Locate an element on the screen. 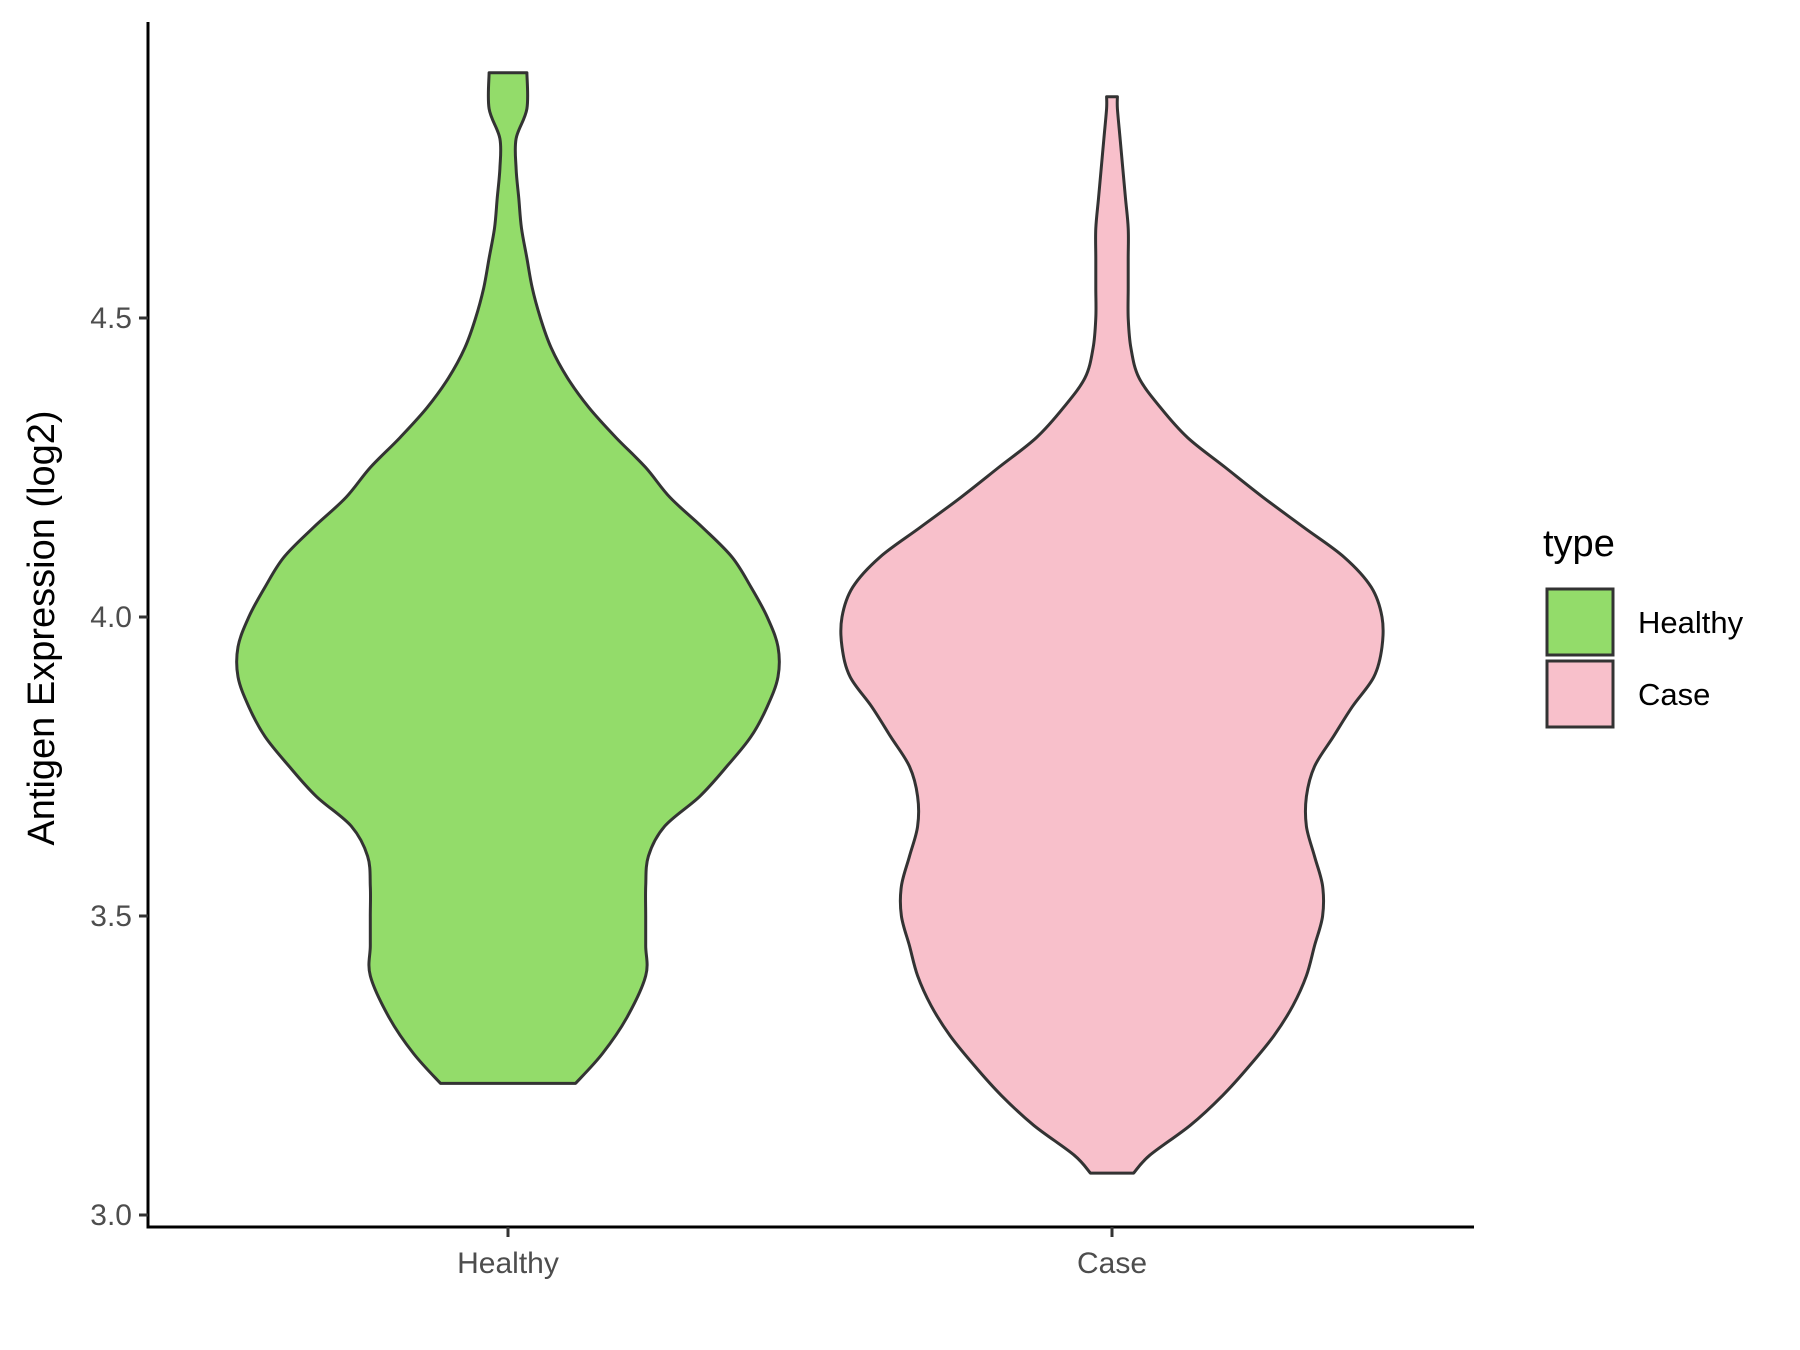 This screenshot has width=1800, height=1350. legend: type Healthy Case is located at coordinates (1643, 626).